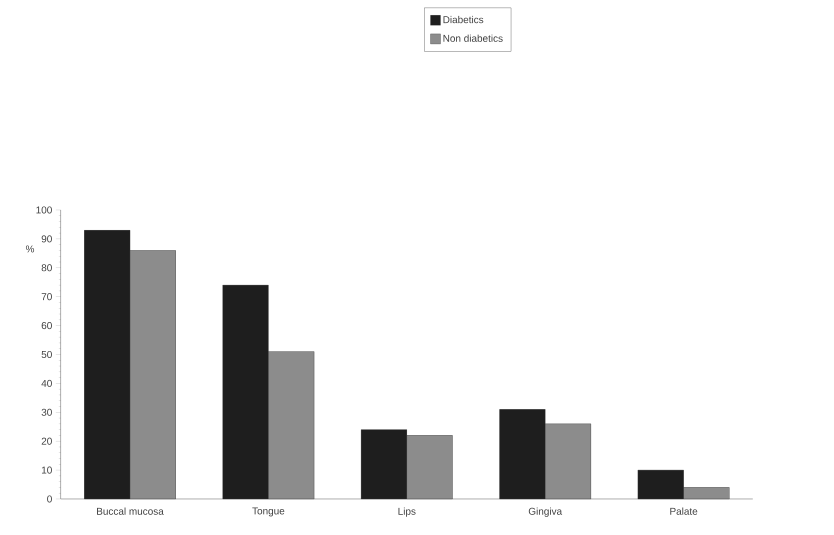 This screenshot has height=535, width=834. Describe the element at coordinates (47, 268) in the screenshot. I see `y-tick-label: 80` at that location.